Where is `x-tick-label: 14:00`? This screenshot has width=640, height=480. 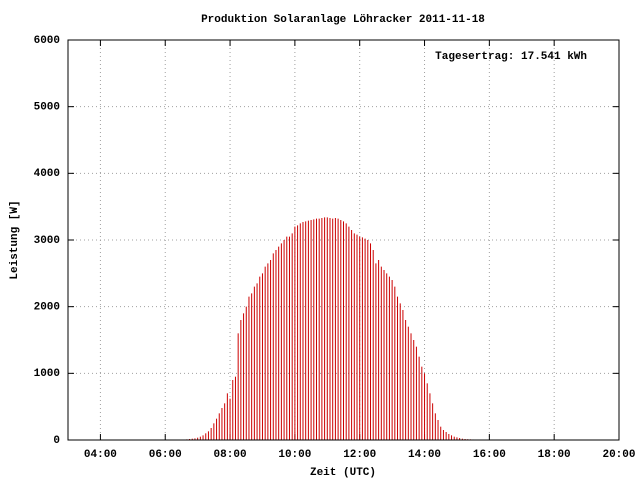 x-tick-label: 14:00 is located at coordinates (424, 455).